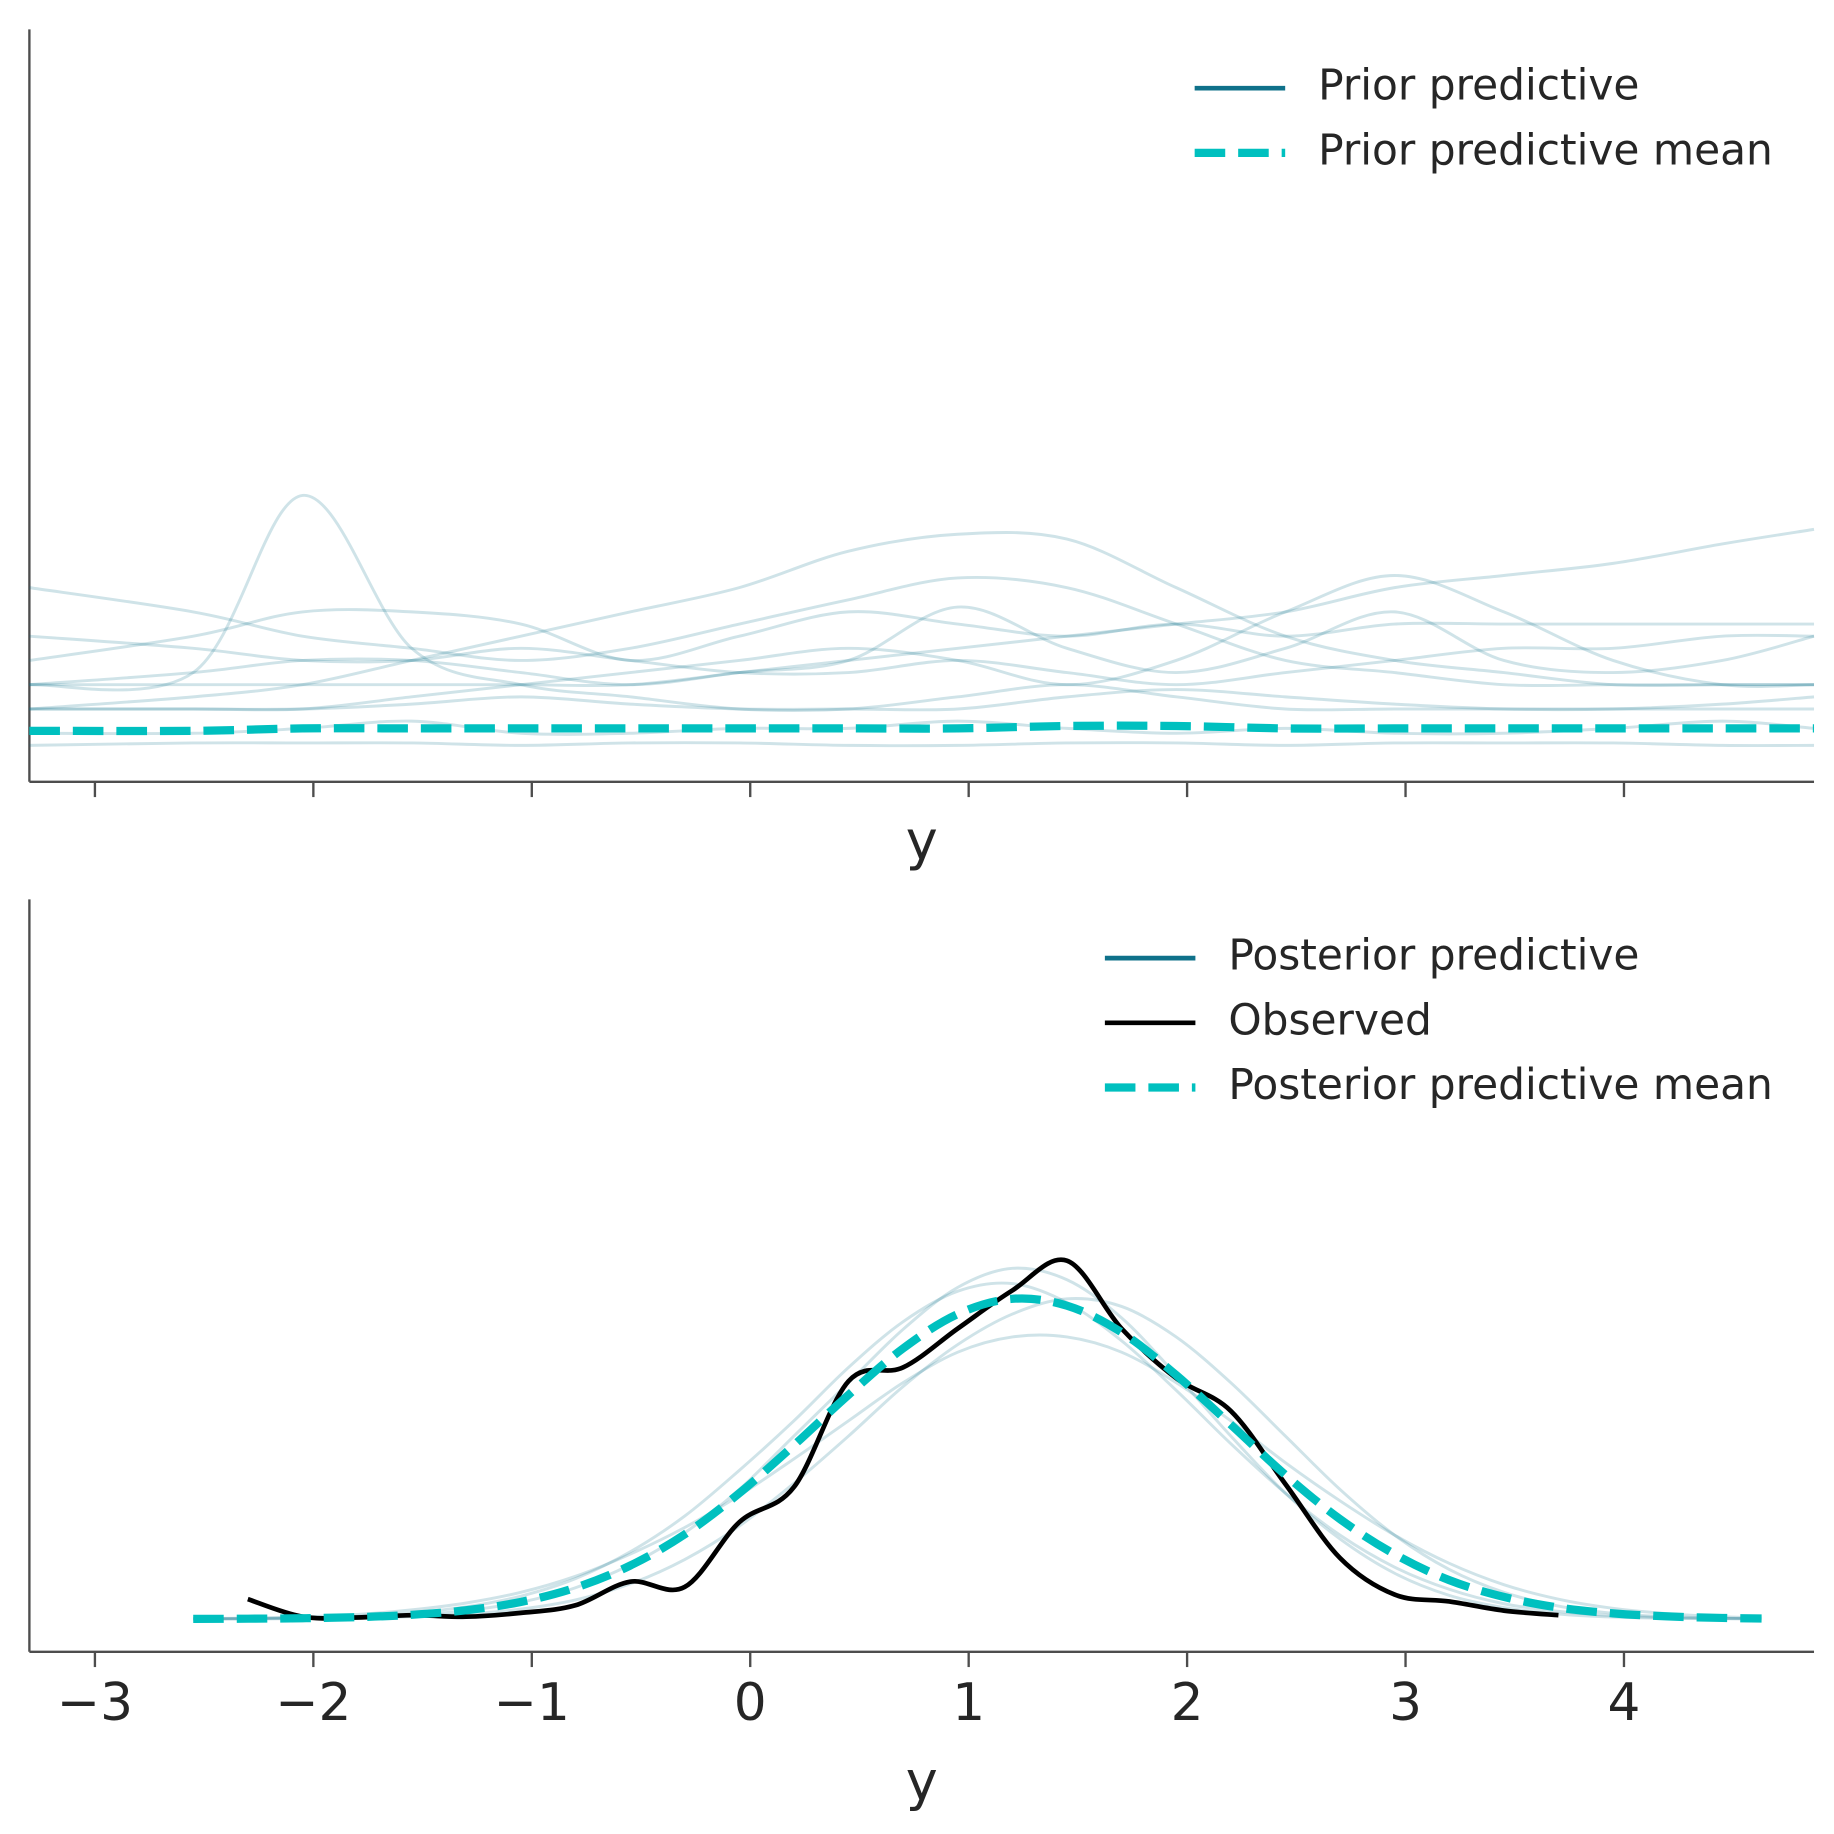  What do you see at coordinates (1483, 117) in the screenshot?
I see `legend: Prior predictive Prior predictive mean` at bounding box center [1483, 117].